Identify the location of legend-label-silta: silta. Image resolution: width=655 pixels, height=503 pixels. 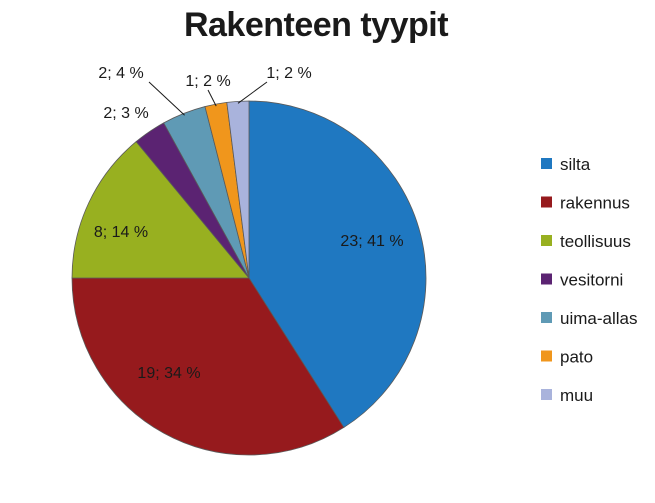
(575, 164).